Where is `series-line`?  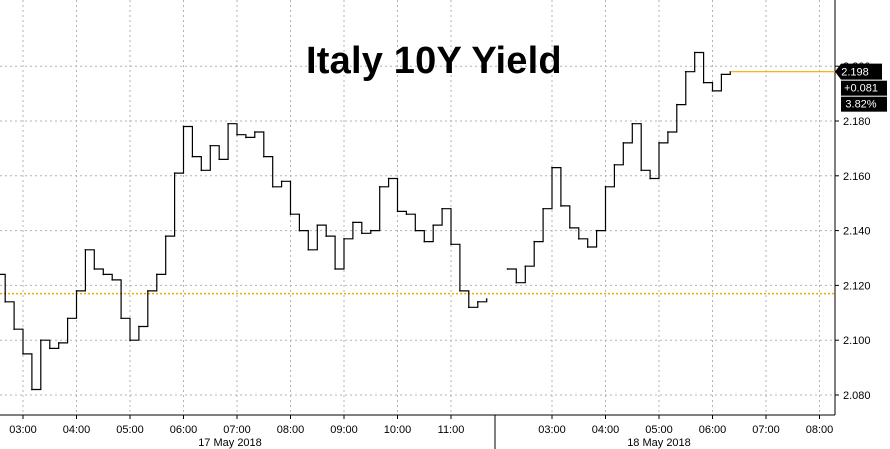
series-line is located at coordinates (619, 167).